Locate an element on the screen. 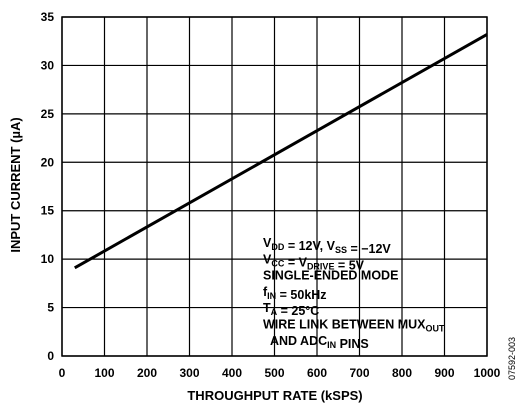 The image size is (523, 412). y-tick-label: 5 is located at coordinates (50, 308).